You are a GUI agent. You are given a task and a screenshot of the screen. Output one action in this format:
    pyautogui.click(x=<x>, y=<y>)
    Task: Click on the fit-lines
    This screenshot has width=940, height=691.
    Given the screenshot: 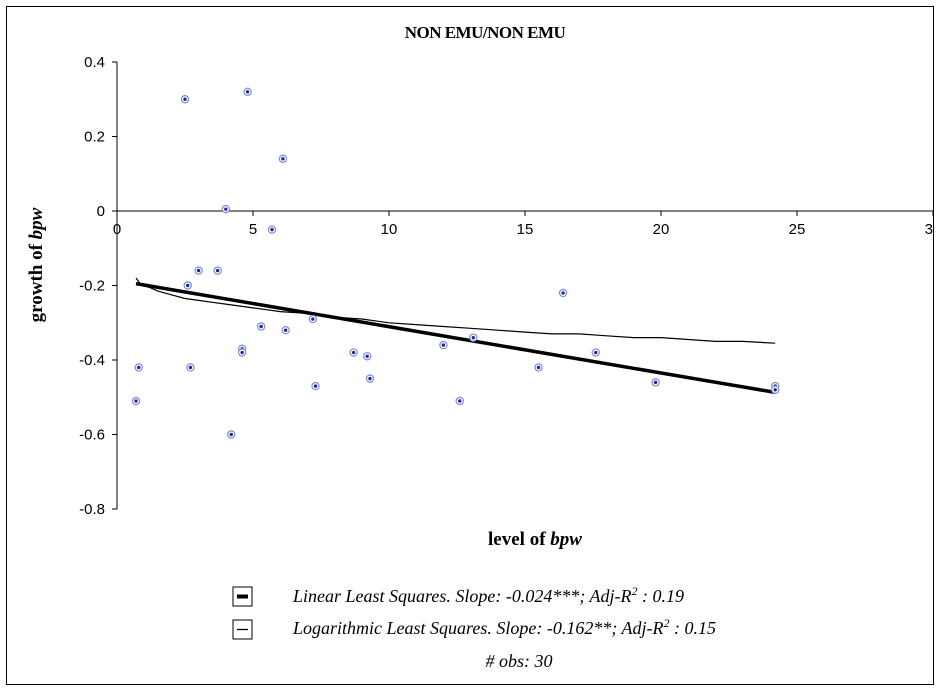 What is the action you would take?
    pyautogui.click(x=455, y=336)
    